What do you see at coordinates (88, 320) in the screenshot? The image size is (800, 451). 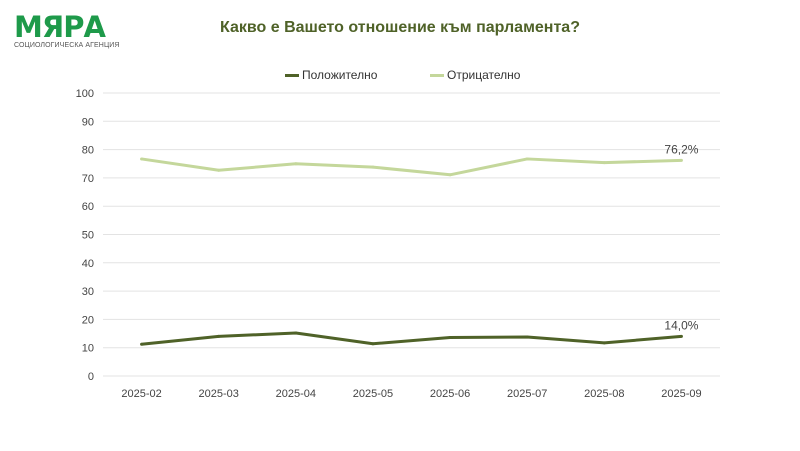 I see `y-tick-label: 20` at bounding box center [88, 320].